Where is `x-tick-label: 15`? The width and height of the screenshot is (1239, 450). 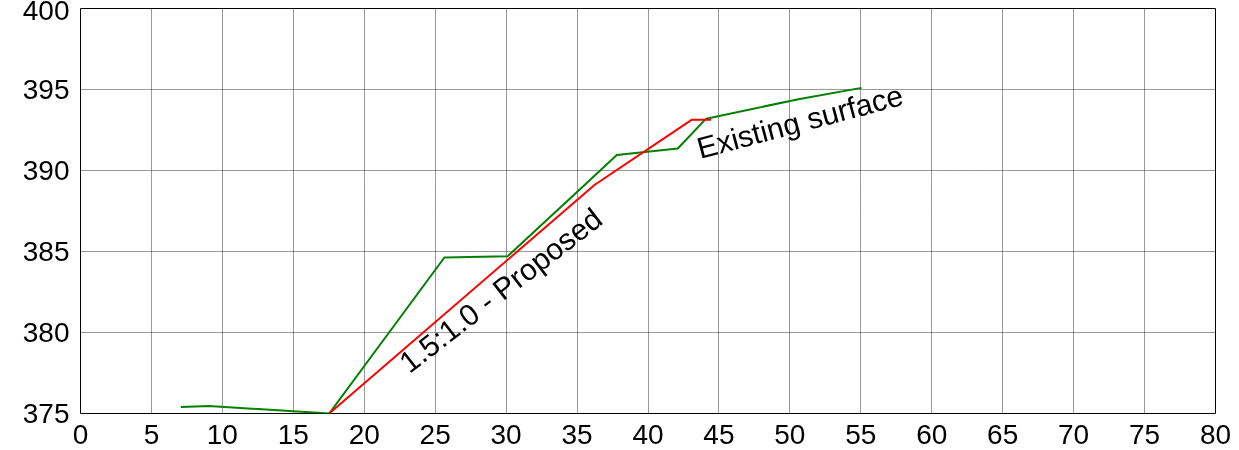
x-tick-label: 15 is located at coordinates (293, 434).